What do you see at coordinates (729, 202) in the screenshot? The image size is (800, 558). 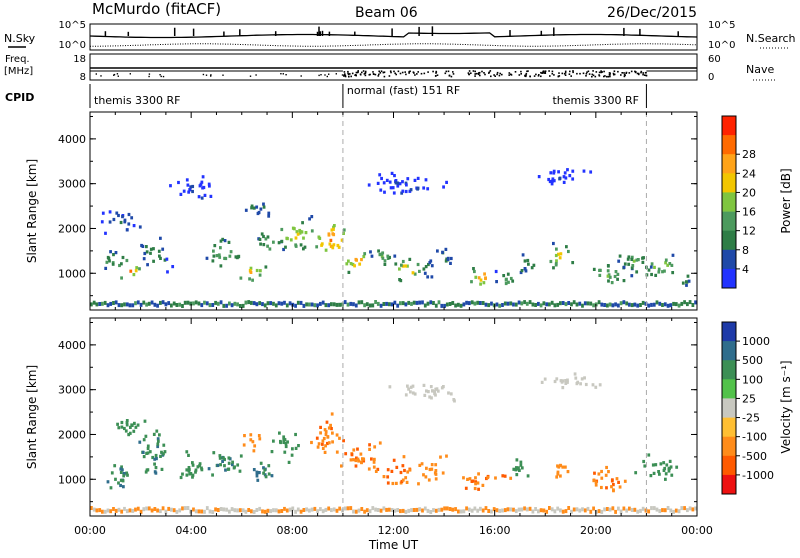 I see `colorbar-segment` at bounding box center [729, 202].